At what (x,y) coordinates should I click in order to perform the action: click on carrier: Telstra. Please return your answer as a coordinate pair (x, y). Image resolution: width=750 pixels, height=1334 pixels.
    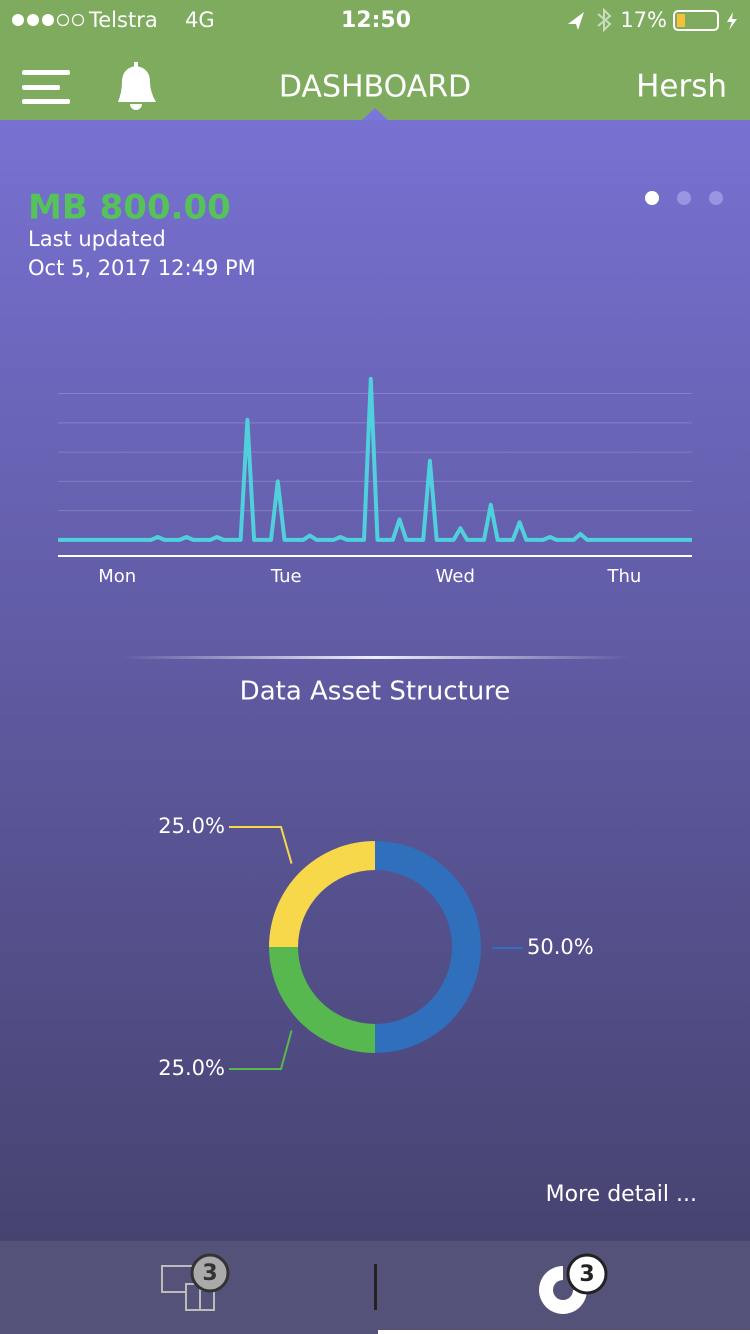
    Looking at the image, I should click on (123, 20).